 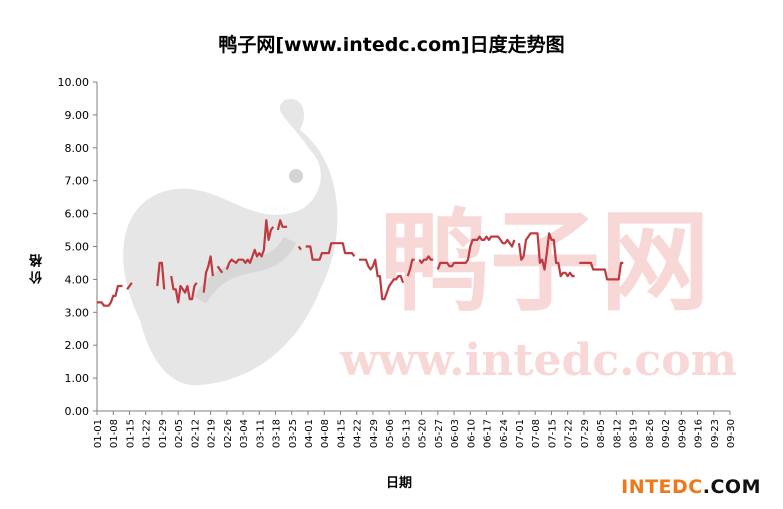 I want to click on x-tick-label: 02-05, so click(x=179, y=433).